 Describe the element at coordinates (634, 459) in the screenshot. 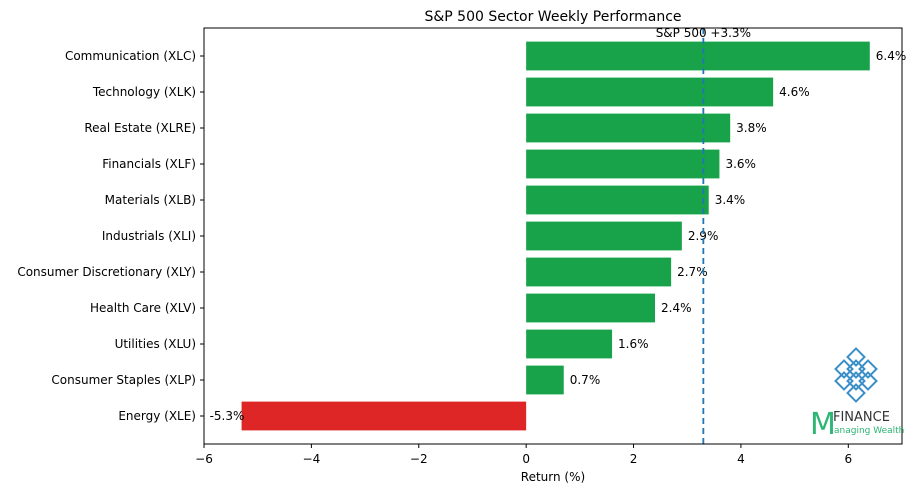

I see `x-tick-label-5: 2` at that location.